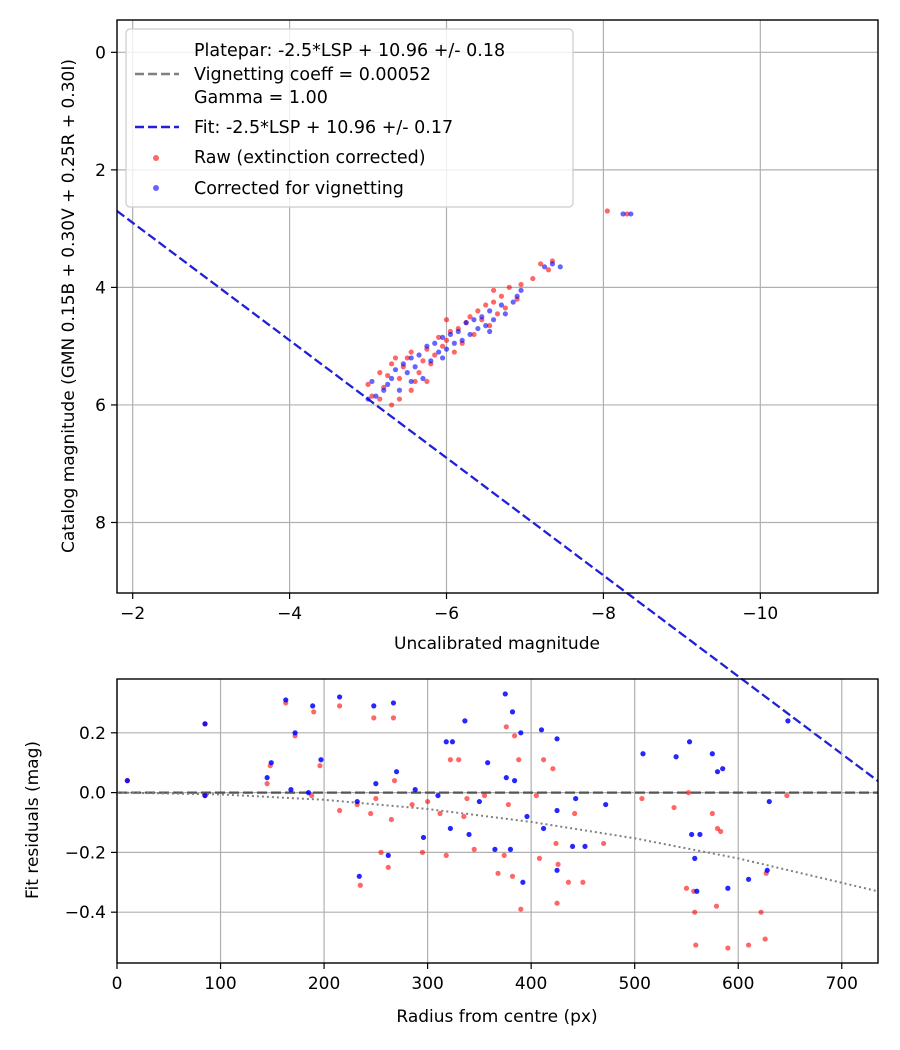  What do you see at coordinates (842, 984) in the screenshot?
I see `bot-x-tick-label: 700` at bounding box center [842, 984].